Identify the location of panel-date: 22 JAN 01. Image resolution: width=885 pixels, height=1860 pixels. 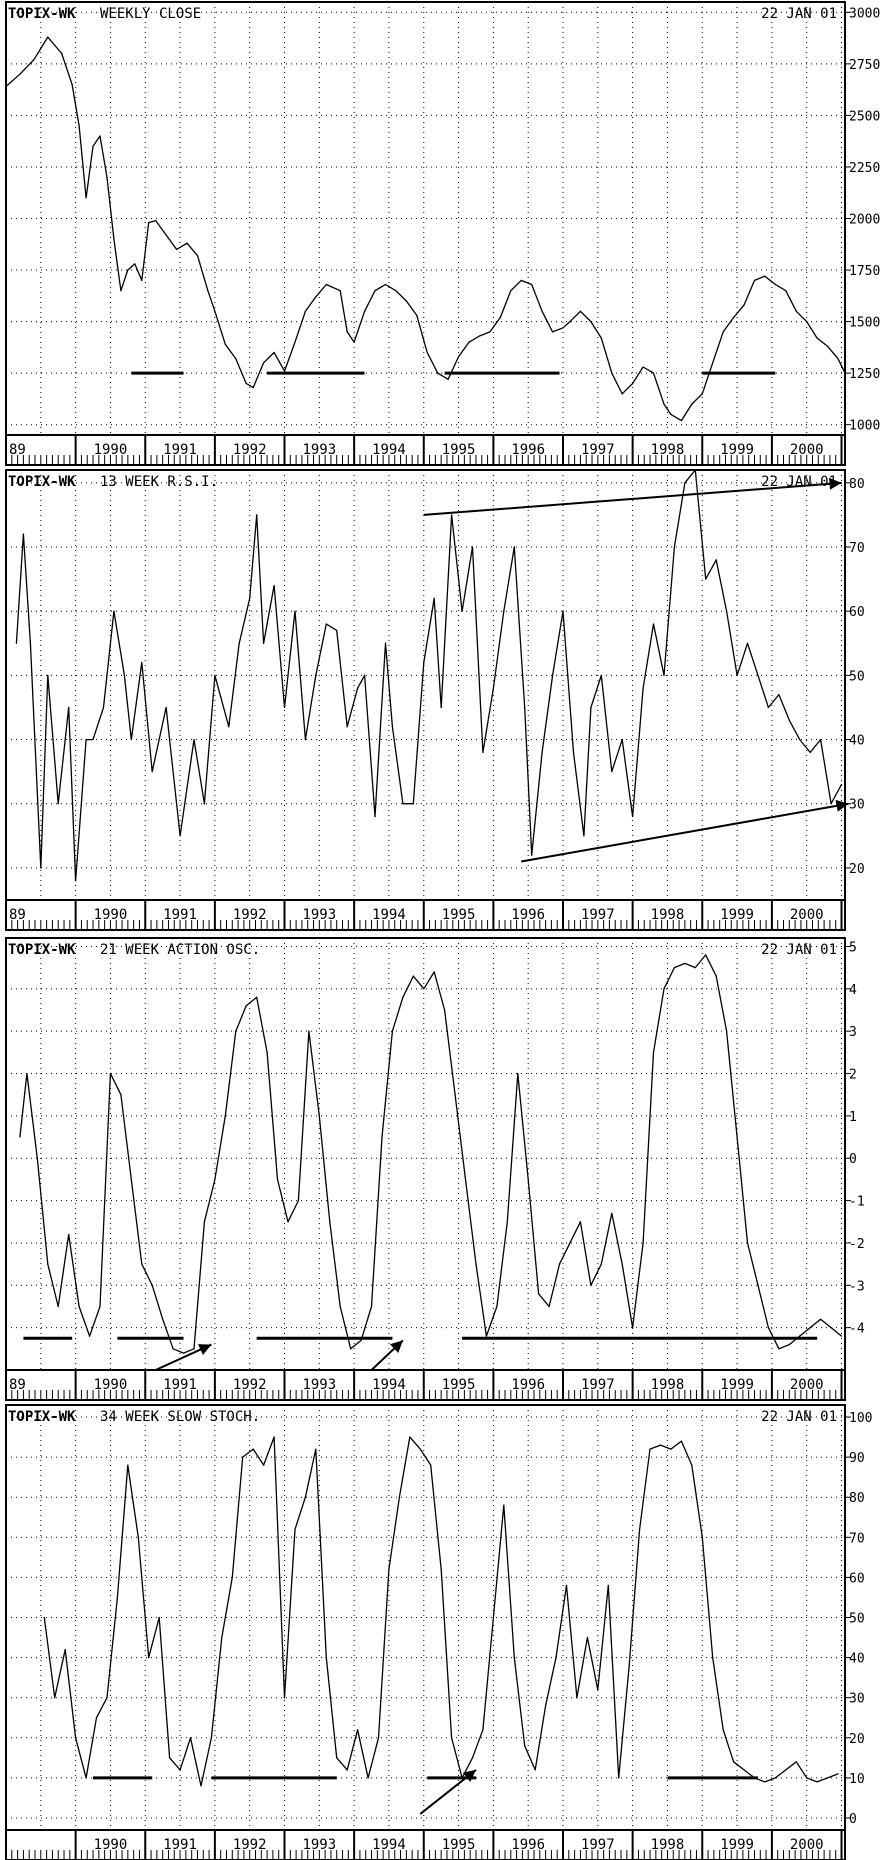
(799, 1417).